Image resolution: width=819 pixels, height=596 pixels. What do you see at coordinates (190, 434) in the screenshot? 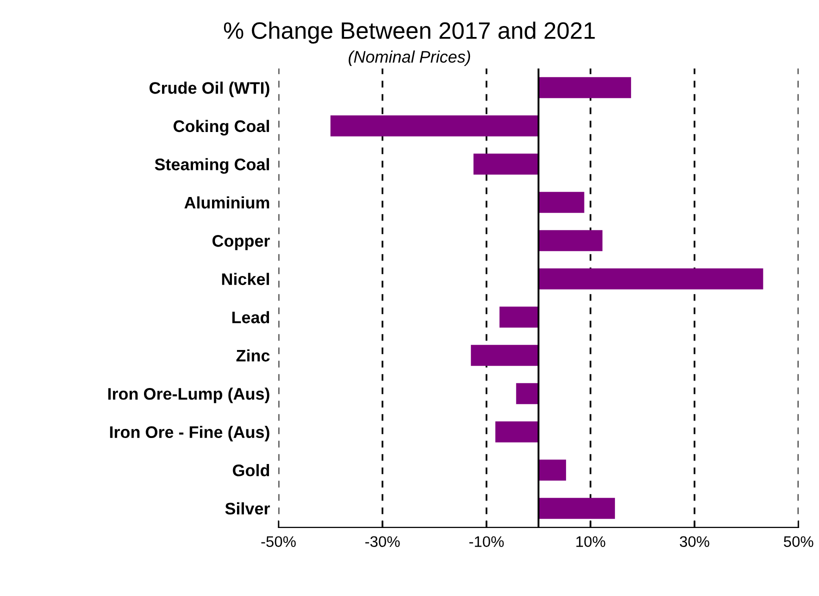
I see `y-tick-label: Iron Ore - Fine (Aus)` at bounding box center [190, 434].